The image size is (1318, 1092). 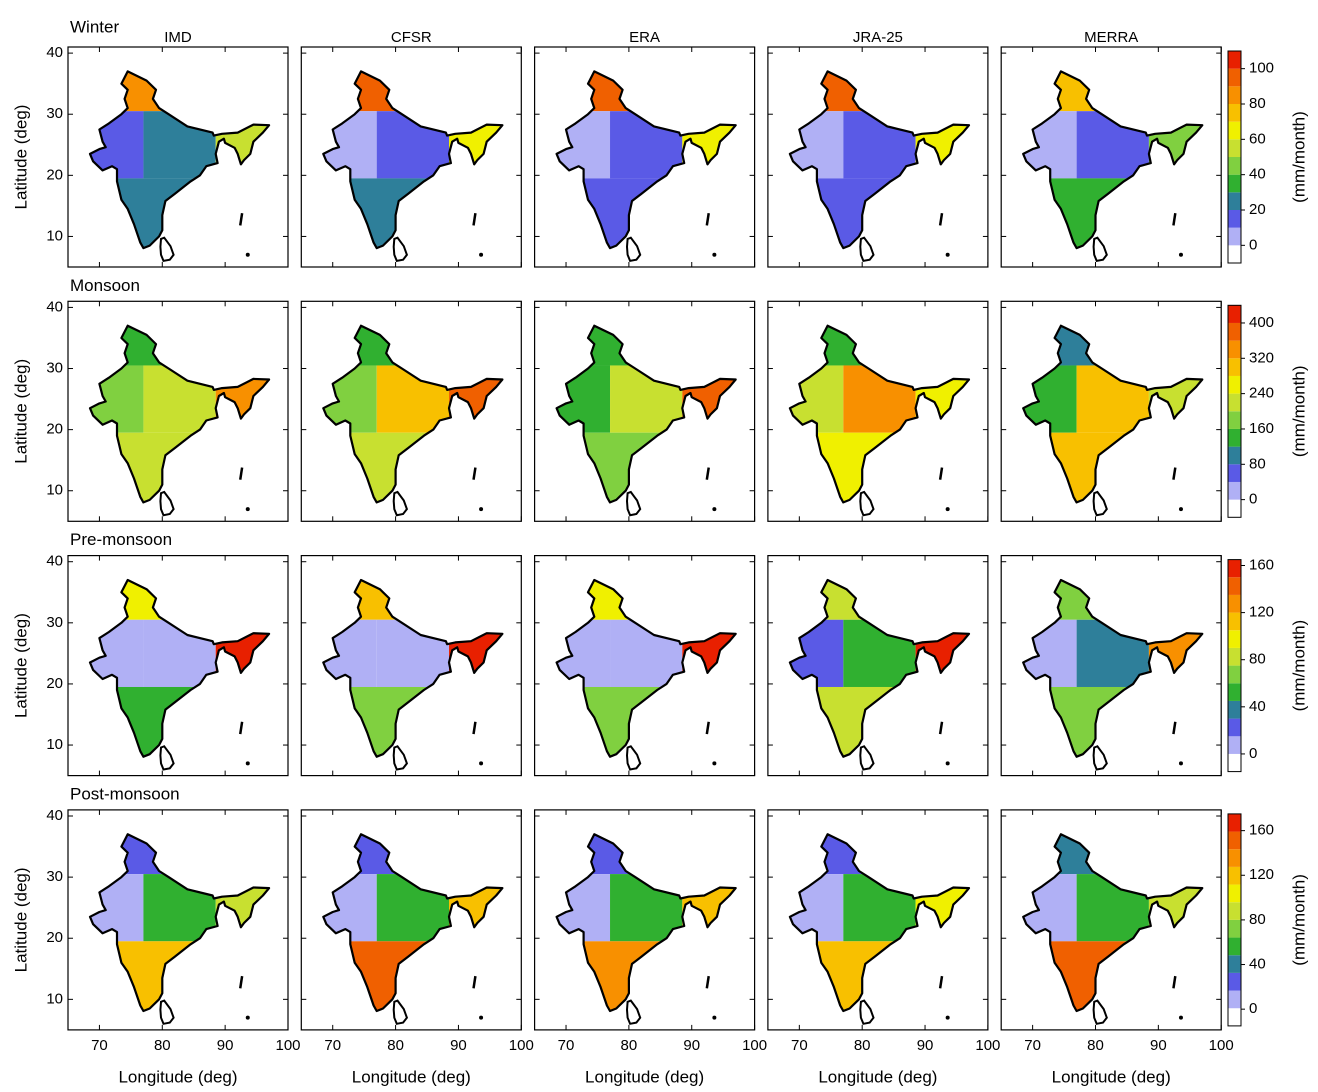 What do you see at coordinates (1261, 322) in the screenshot?
I see `colorbar-tick-label: 400` at bounding box center [1261, 322].